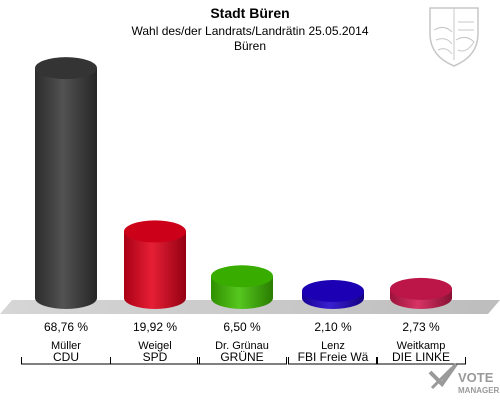  Describe the element at coordinates (66, 357) in the screenshot. I see `party-name-1: CDU` at that location.